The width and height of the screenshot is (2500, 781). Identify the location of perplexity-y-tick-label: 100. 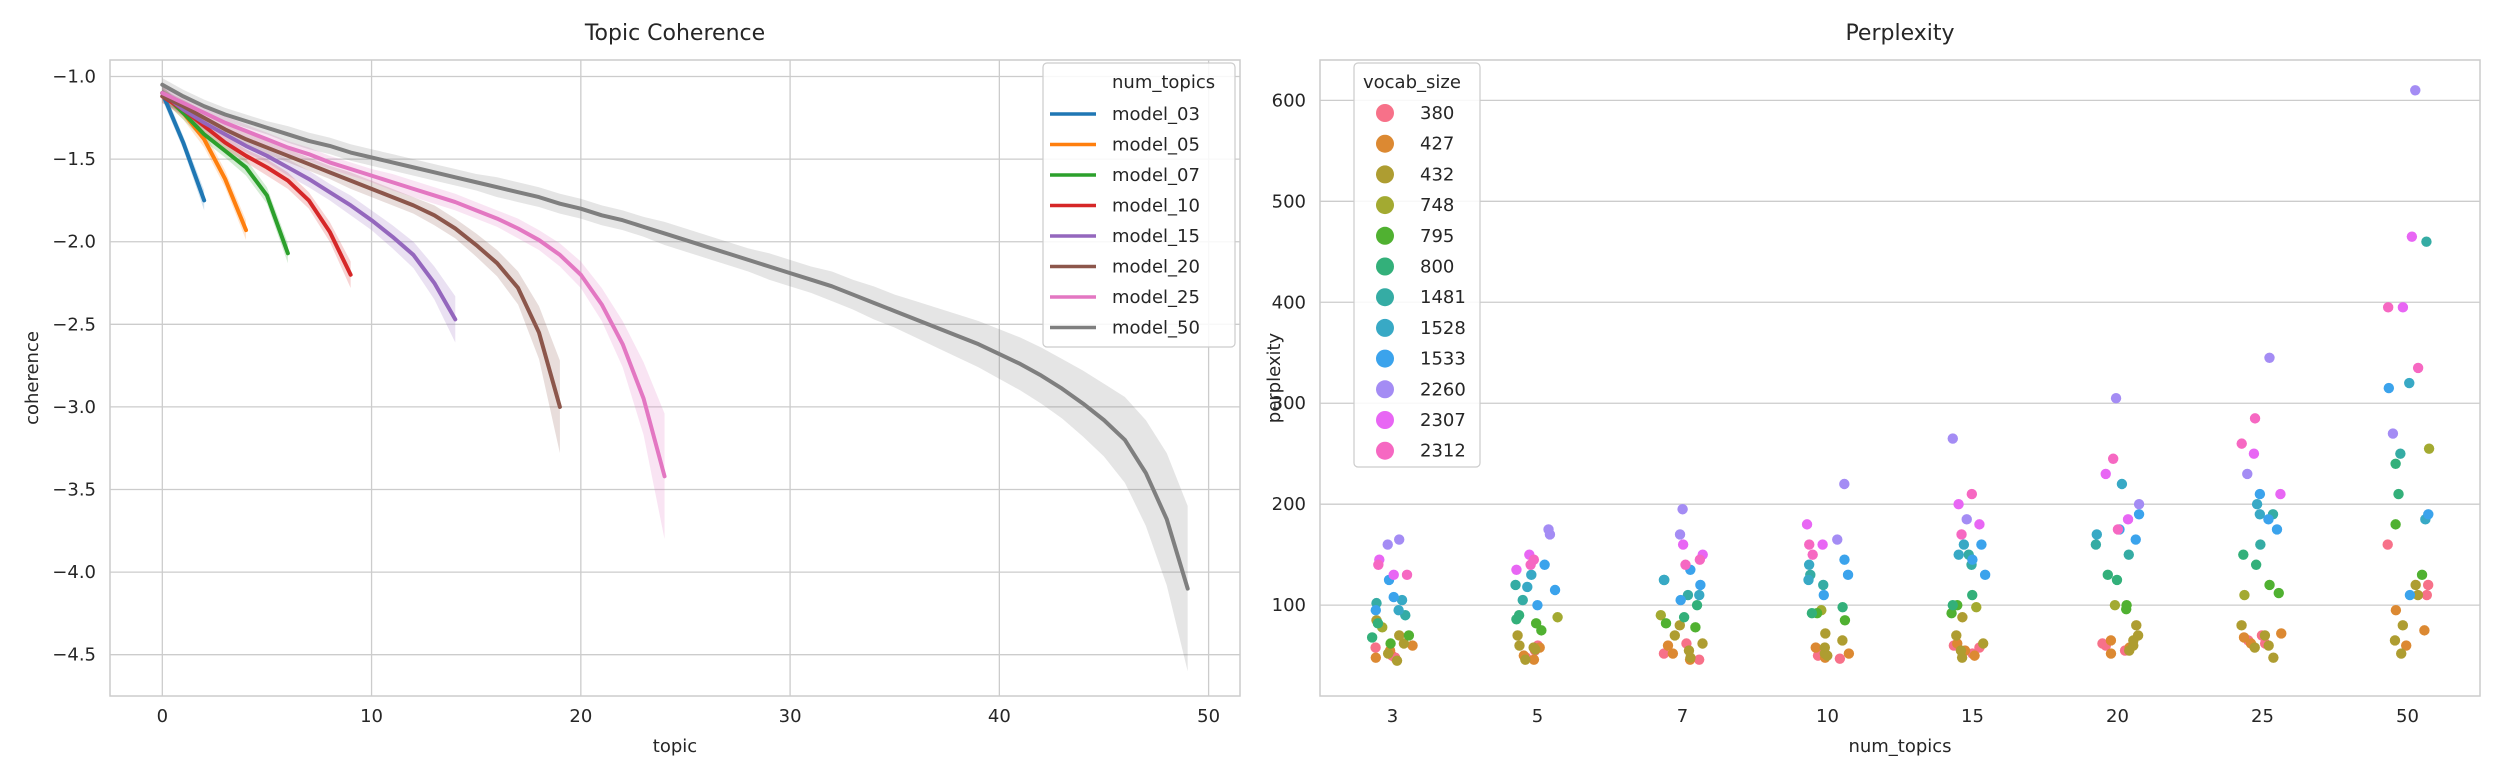
(1289, 605).